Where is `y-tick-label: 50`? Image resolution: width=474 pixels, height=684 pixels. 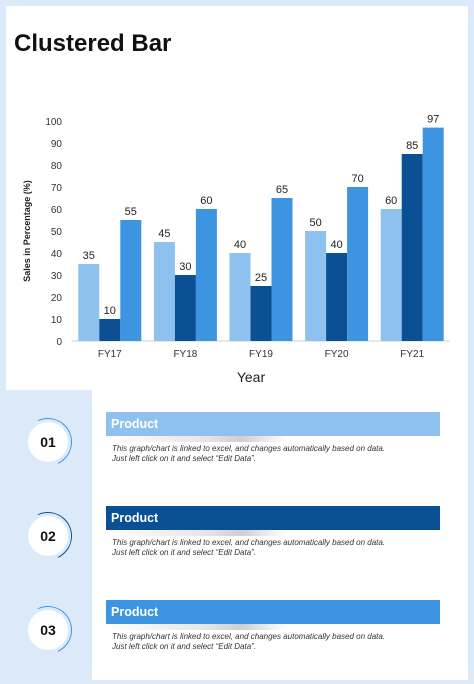 y-tick-label: 50 is located at coordinates (57, 232).